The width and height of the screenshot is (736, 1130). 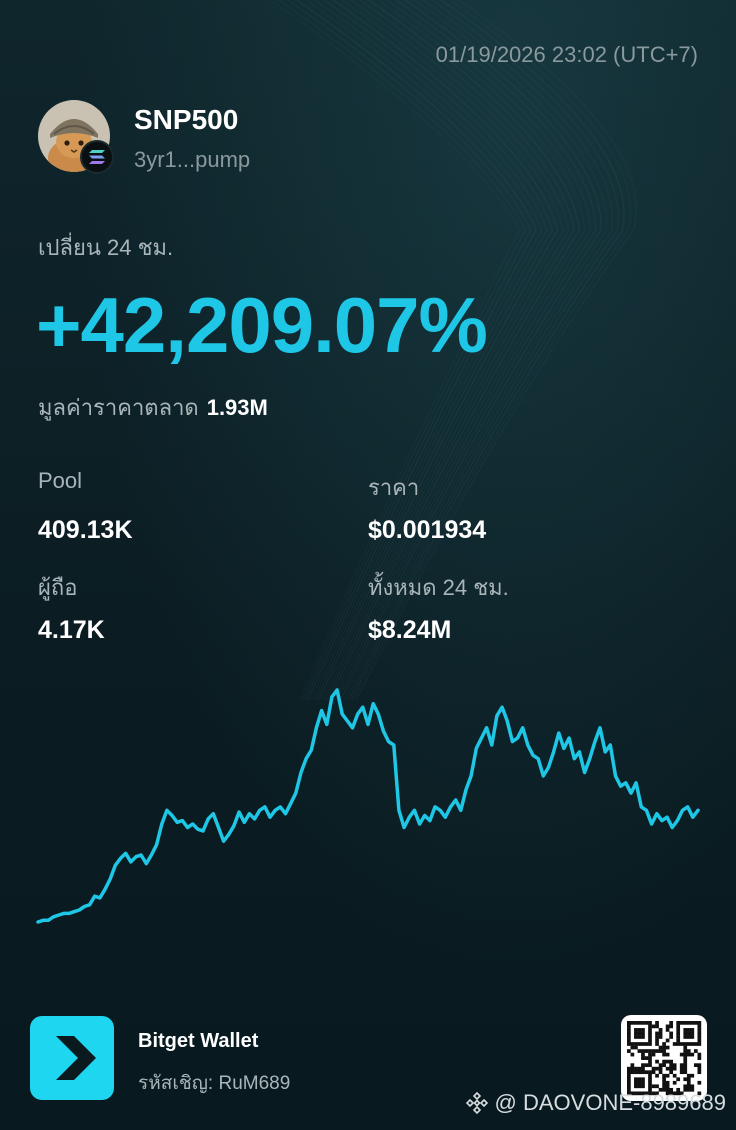 What do you see at coordinates (118, 407) in the screenshot?
I see `market-cap-label: มูลค่าราคาตลาด` at bounding box center [118, 407].